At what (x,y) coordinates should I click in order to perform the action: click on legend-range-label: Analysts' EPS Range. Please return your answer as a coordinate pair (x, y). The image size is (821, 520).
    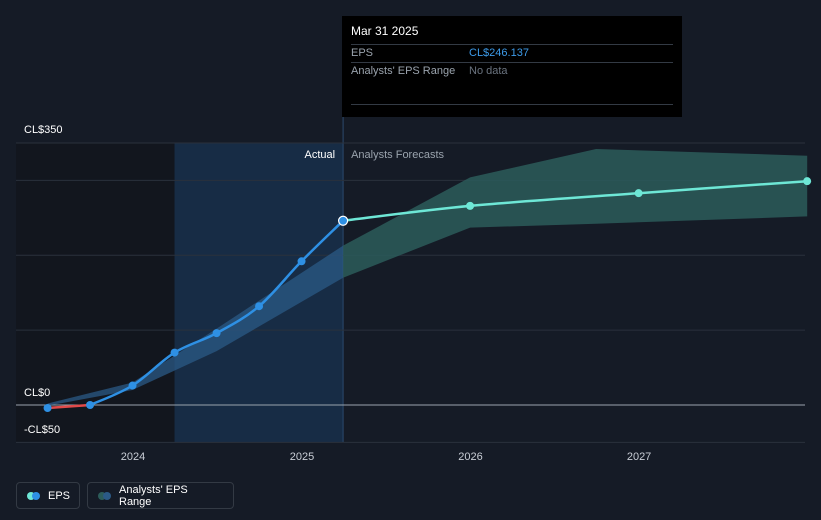
    Looking at the image, I should click on (153, 495).